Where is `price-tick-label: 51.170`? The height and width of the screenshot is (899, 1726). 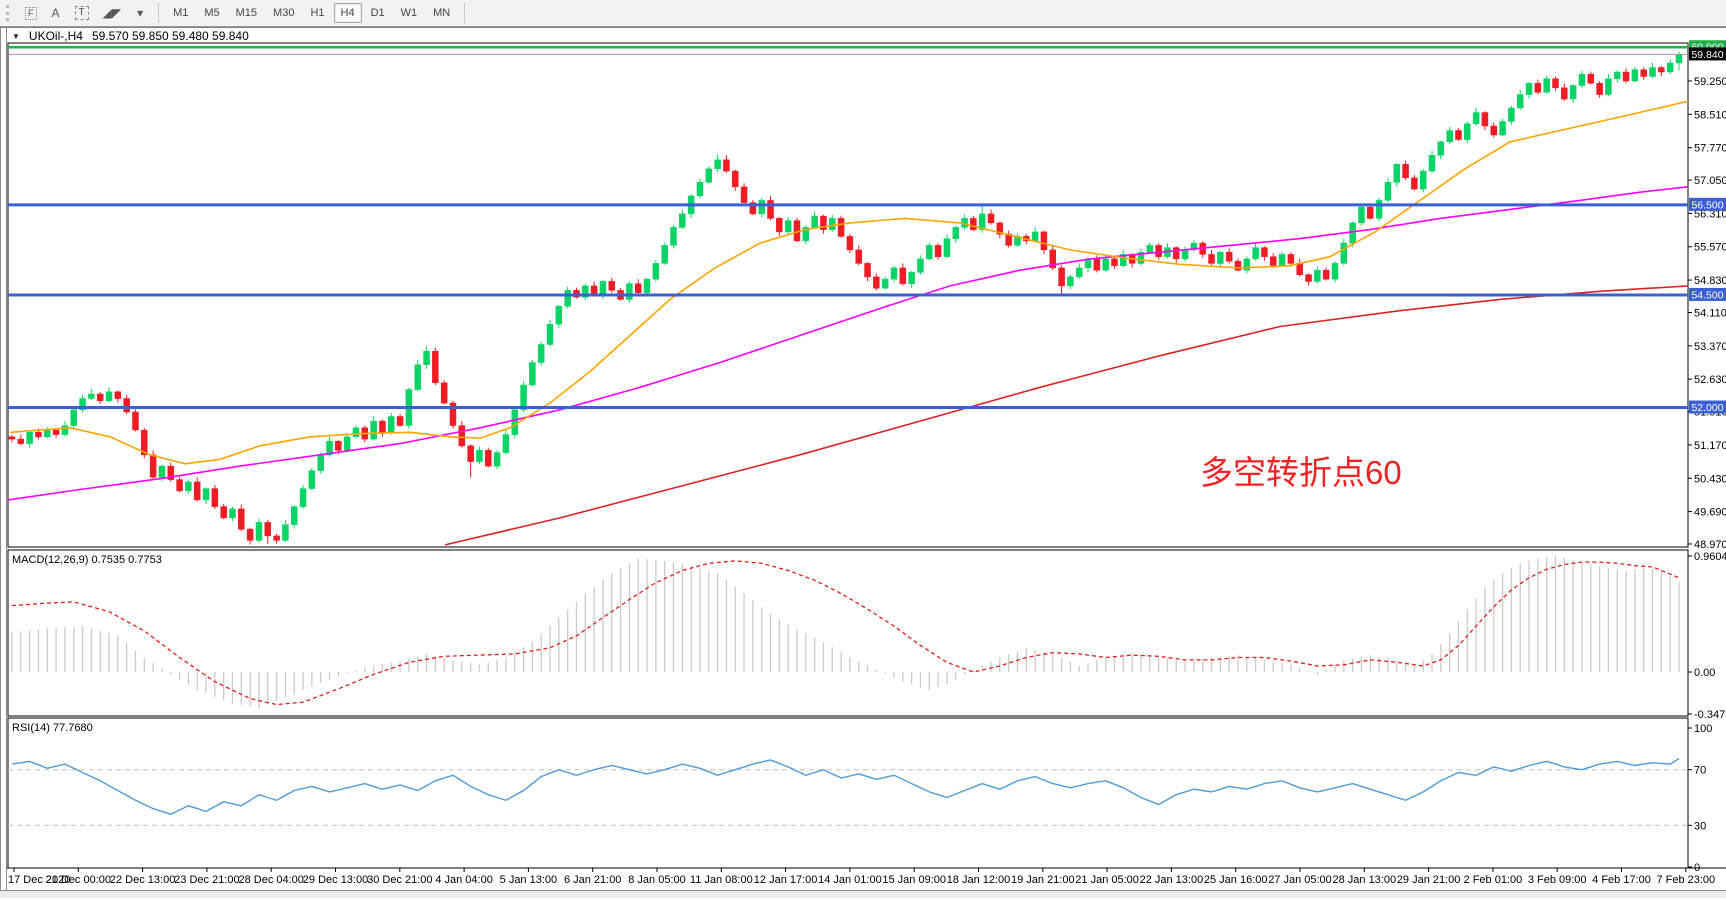 price-tick-label: 51.170 is located at coordinates (1710, 446).